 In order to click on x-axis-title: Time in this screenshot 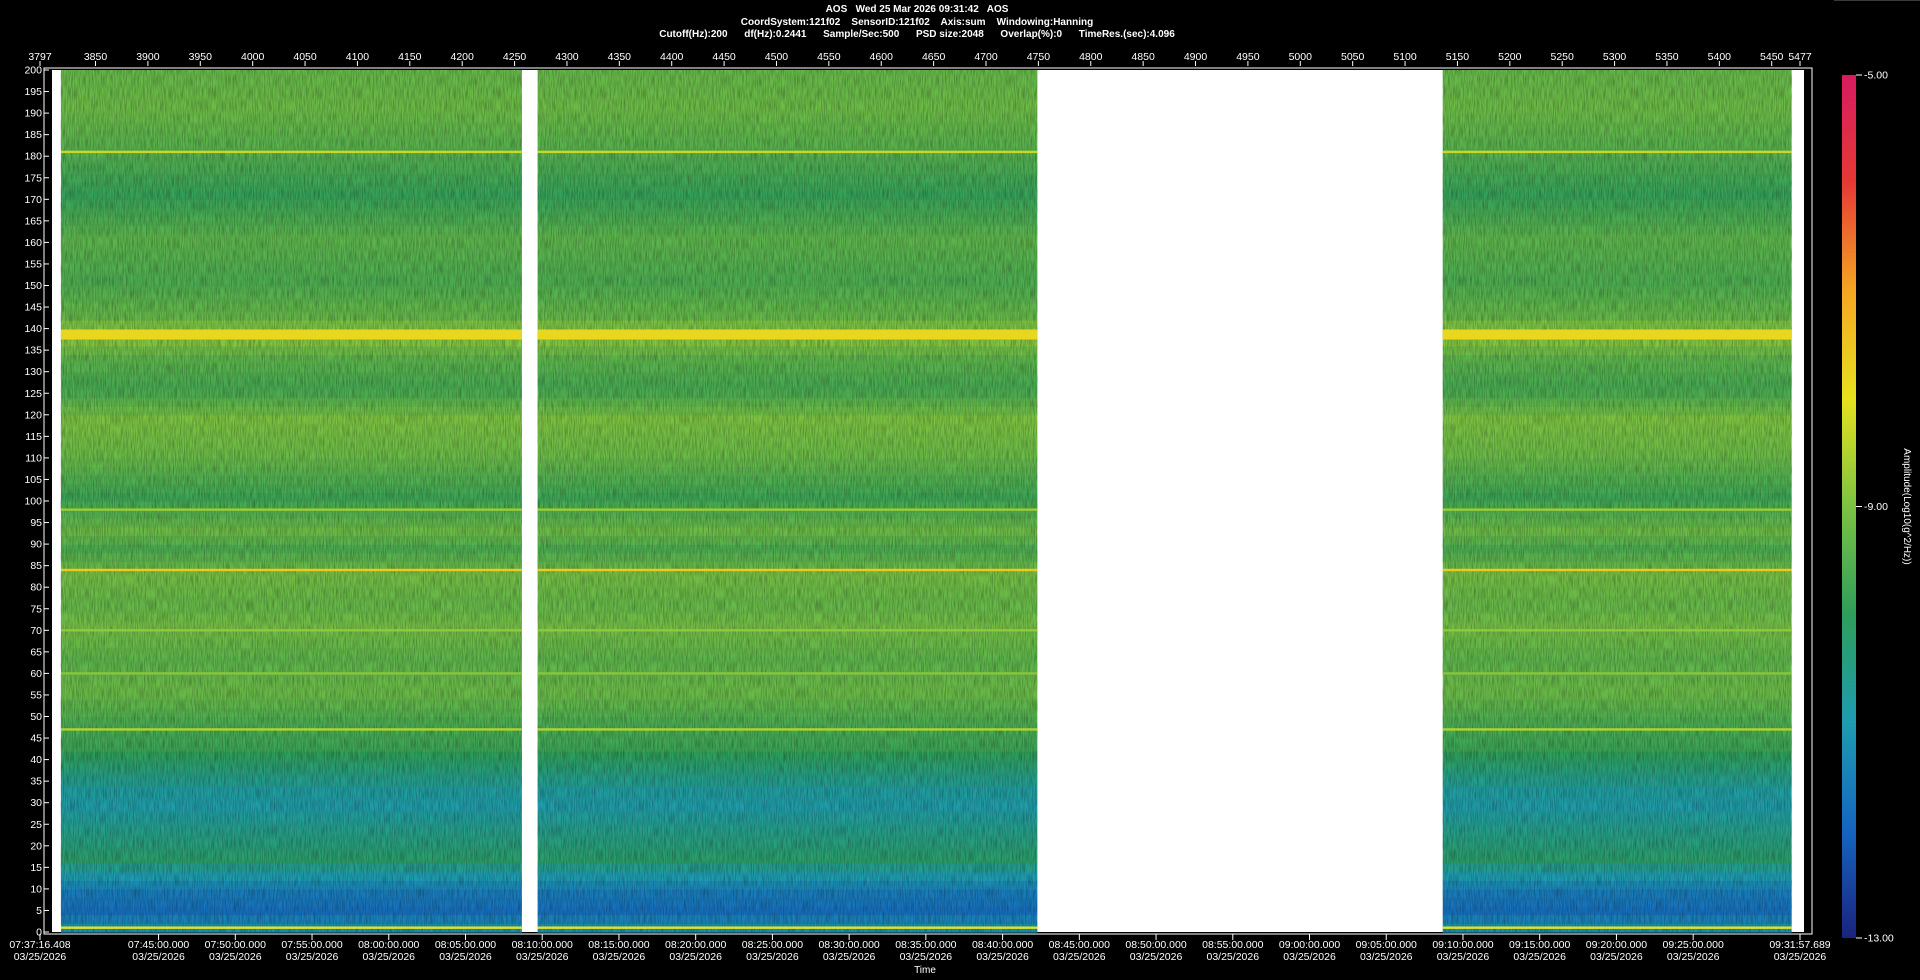, I will do `click(925, 970)`.